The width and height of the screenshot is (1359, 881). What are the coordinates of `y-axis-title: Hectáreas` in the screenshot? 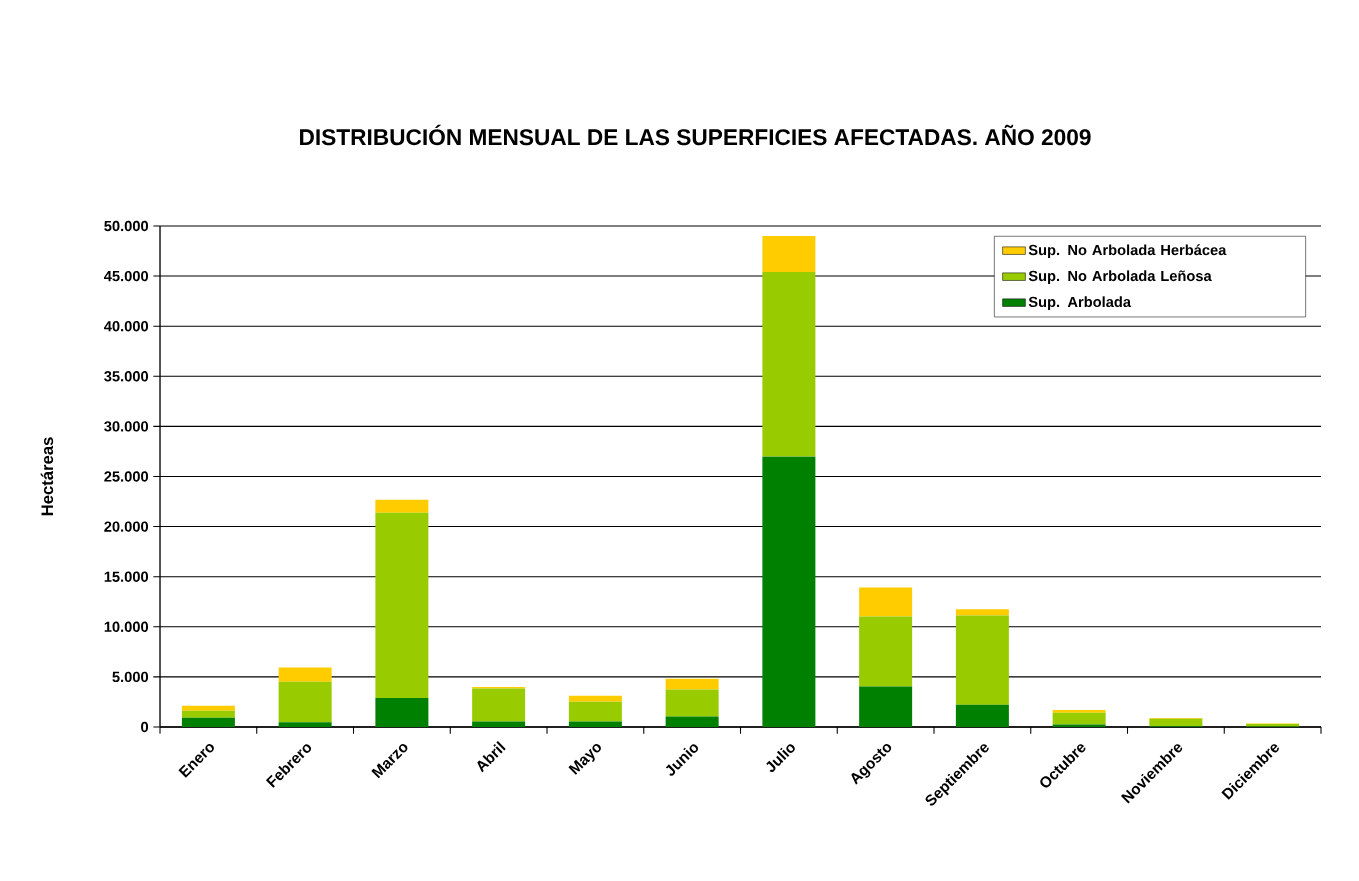 It's located at (47, 476).